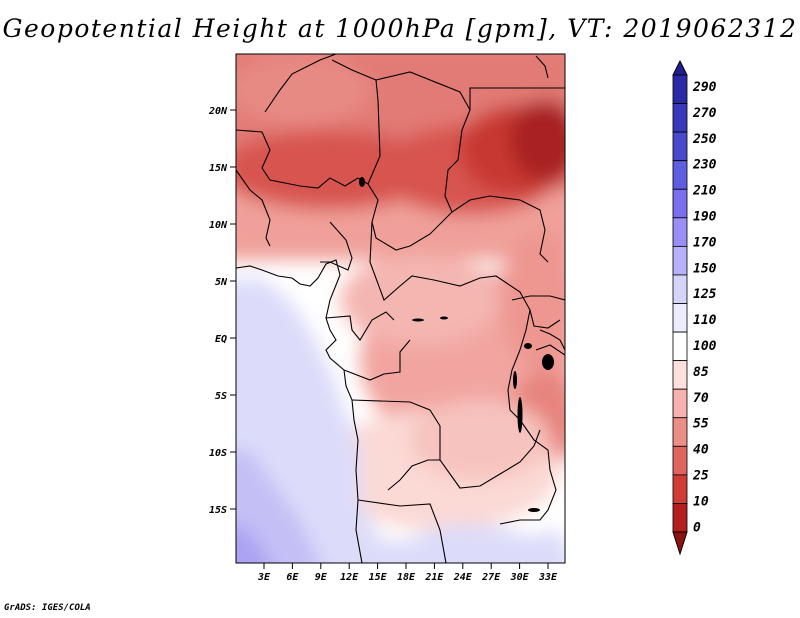 Image resolution: width=800 pixels, height=618 pixels. Describe the element at coordinates (221, 396) in the screenshot. I see `lat-label: 5S` at that location.